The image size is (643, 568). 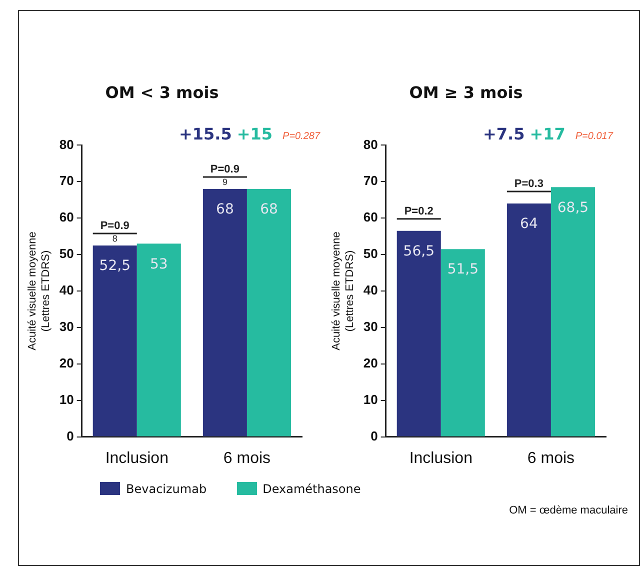 I want to click on annotation: 9, so click(x=225, y=181).